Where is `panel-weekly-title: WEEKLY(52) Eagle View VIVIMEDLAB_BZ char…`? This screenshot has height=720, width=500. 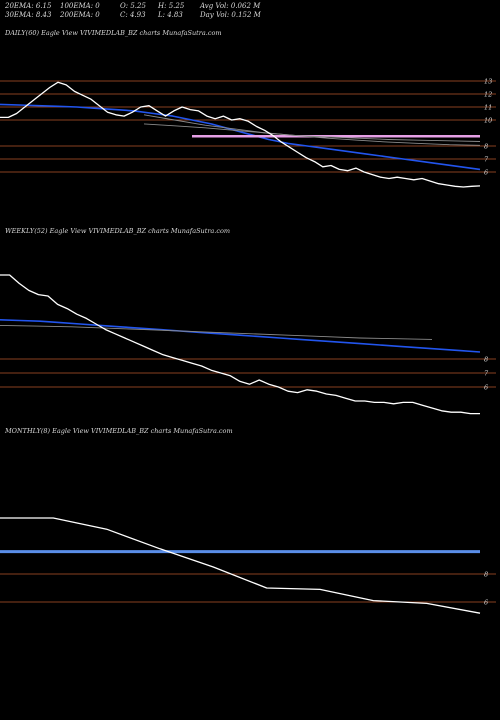 panel-weekly-title: WEEKLY(52) Eagle View VIVIMEDLAB_BZ char… is located at coordinates (117, 231).